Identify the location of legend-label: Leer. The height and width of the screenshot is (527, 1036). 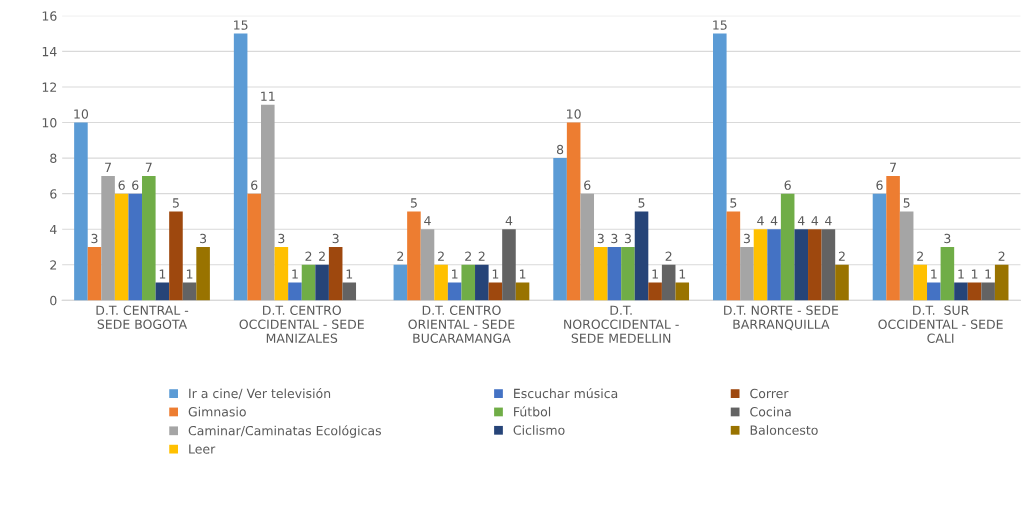
(202, 449).